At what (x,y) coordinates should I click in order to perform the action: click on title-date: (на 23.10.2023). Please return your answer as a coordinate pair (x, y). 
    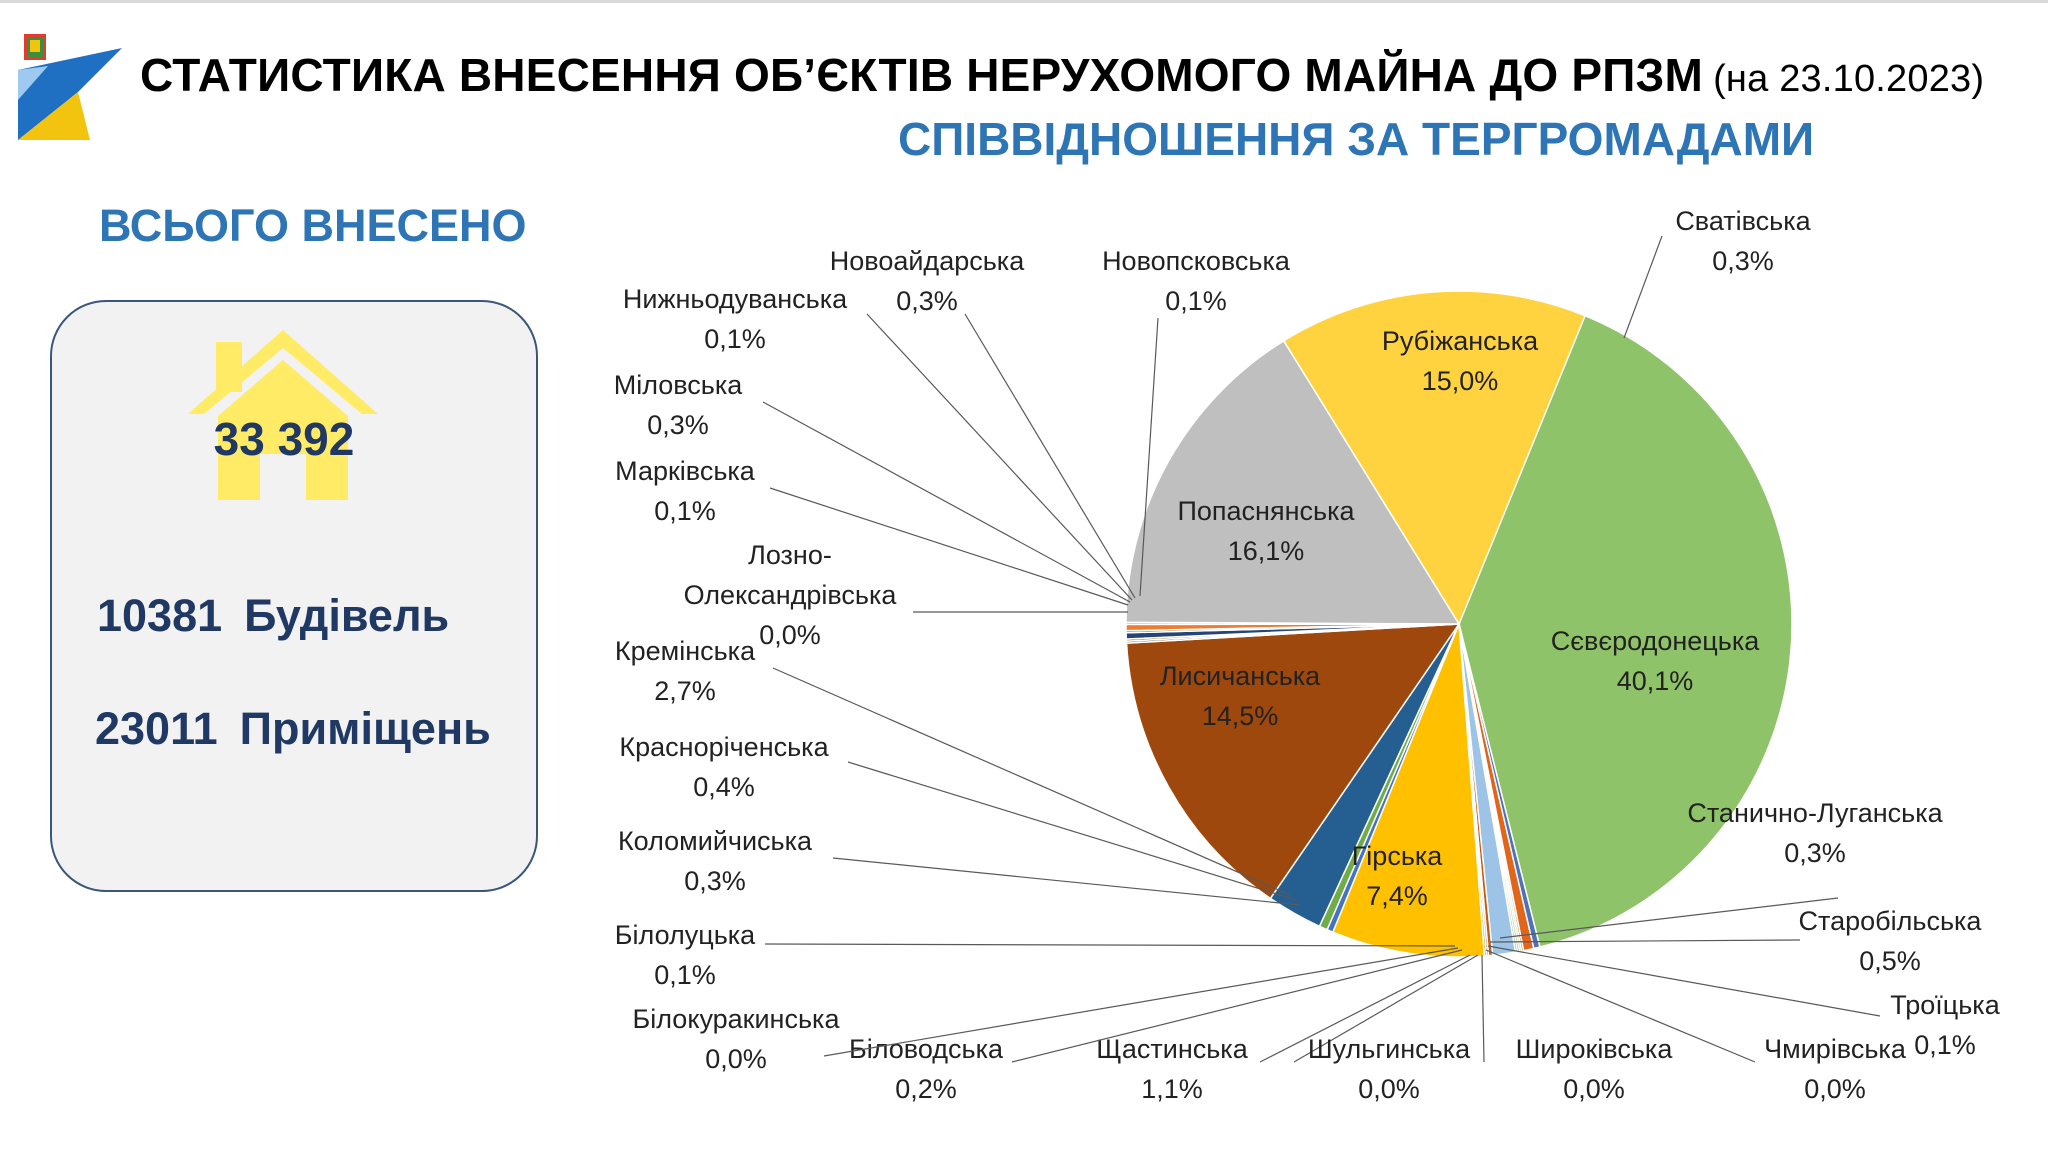
    Looking at the image, I should click on (1849, 79).